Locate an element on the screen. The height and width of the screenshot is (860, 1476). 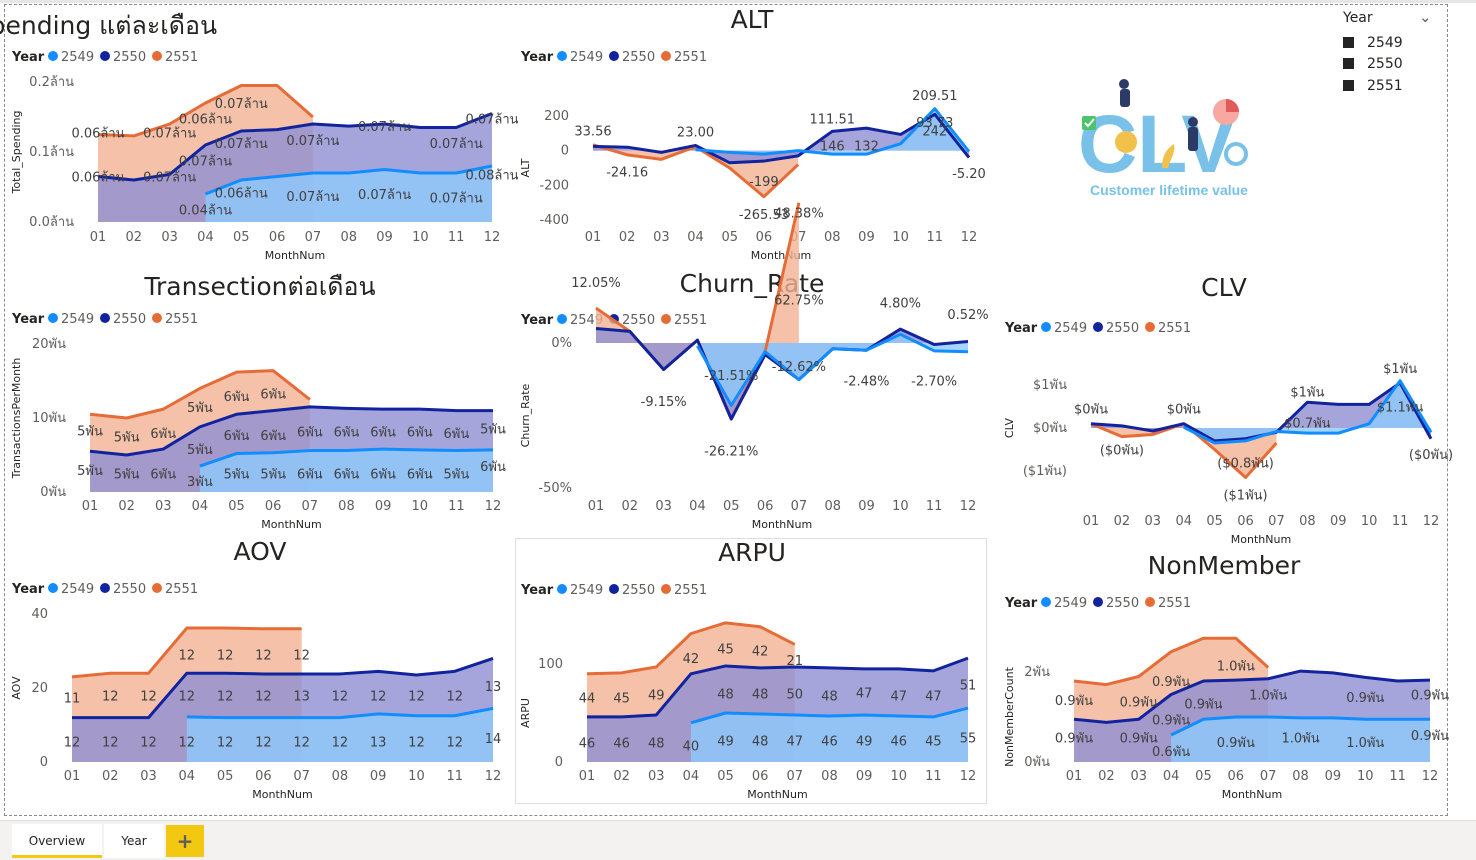
y-tick-label: 0% is located at coordinates (561, 343).